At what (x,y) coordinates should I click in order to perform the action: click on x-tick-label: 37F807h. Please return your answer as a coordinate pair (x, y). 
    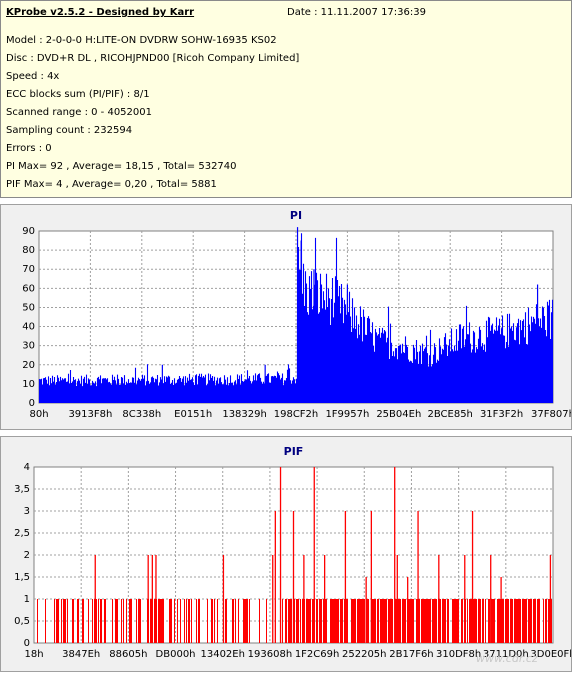
    Looking at the image, I should click on (551, 414).